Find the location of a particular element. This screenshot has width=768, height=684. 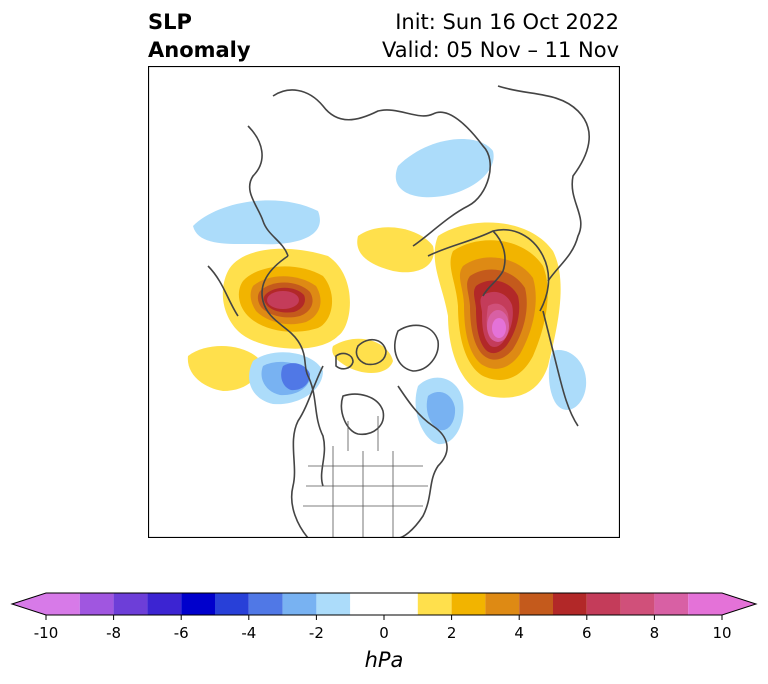

title-field: Anomaly is located at coordinates (199, 50).